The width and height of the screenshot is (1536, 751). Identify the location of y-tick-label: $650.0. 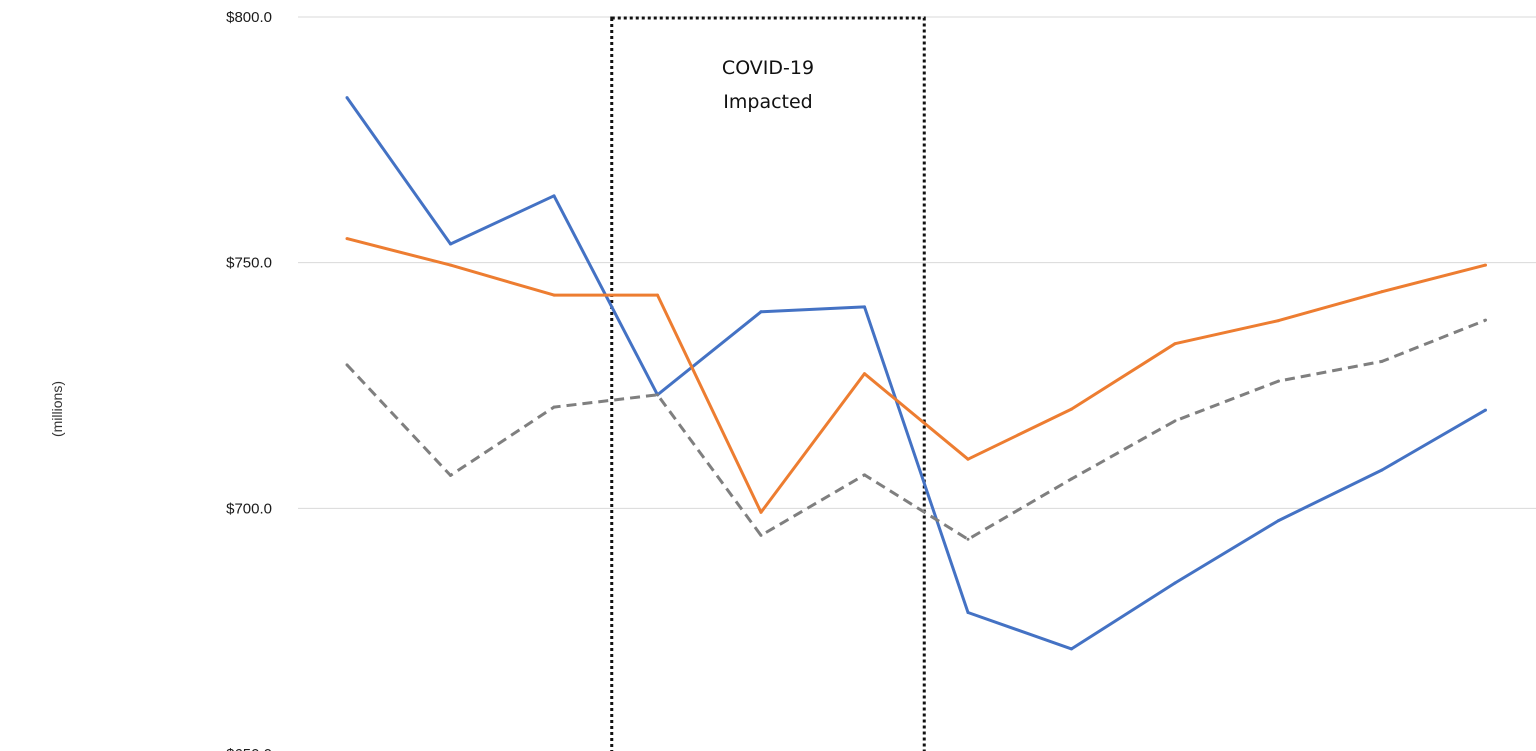
(249, 748).